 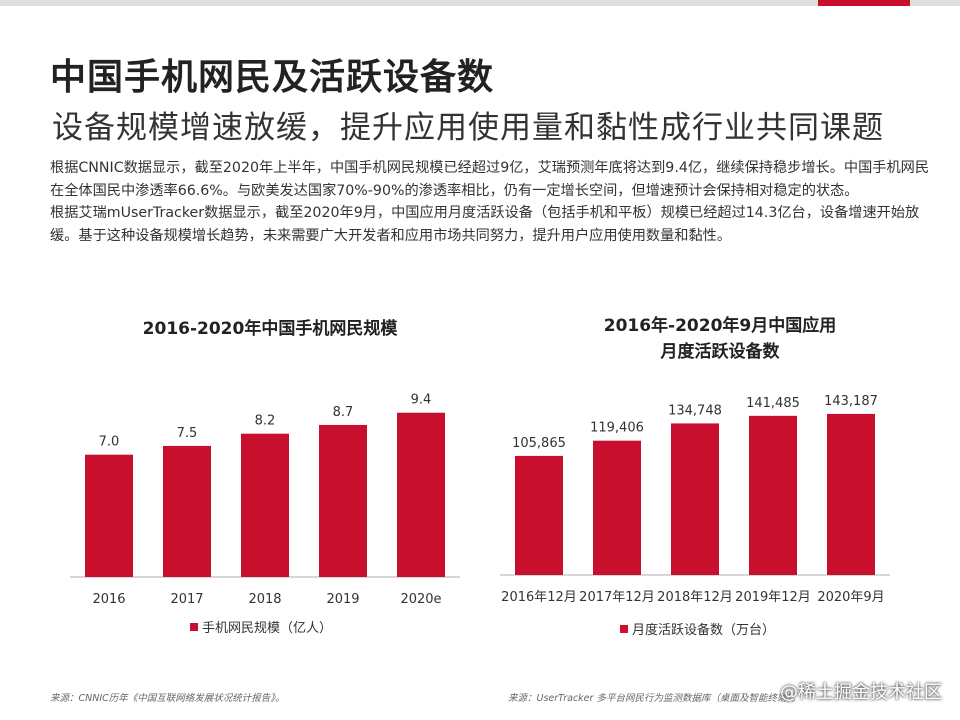 What do you see at coordinates (186, 599) in the screenshot?
I see `chart1-tick-label-2: 2017` at bounding box center [186, 599].